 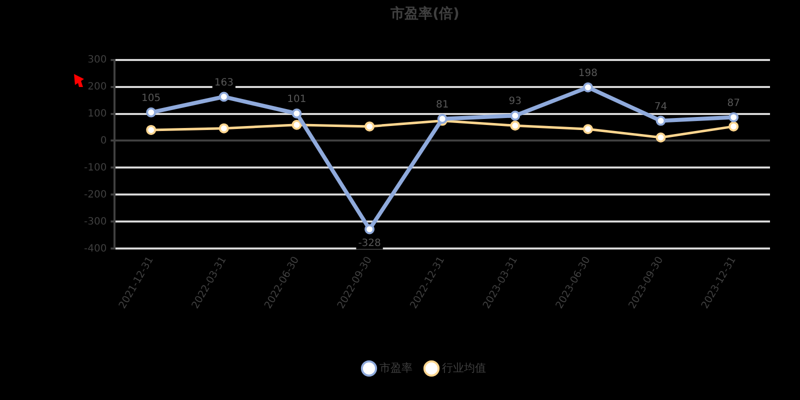 I want to click on data-label: 93, so click(x=515, y=102).